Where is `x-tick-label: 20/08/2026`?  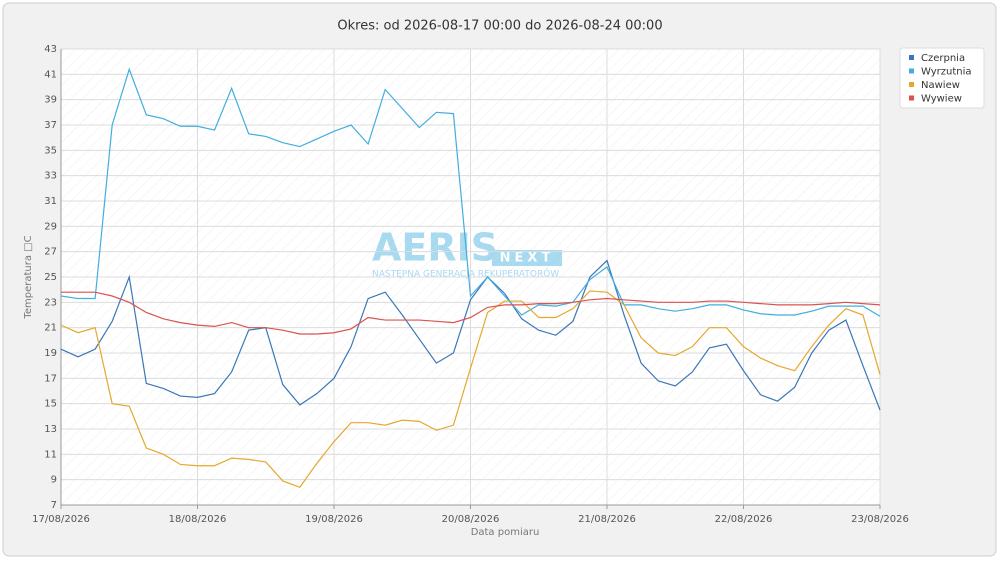
x-tick-label: 20/08/2026 is located at coordinates (471, 519).